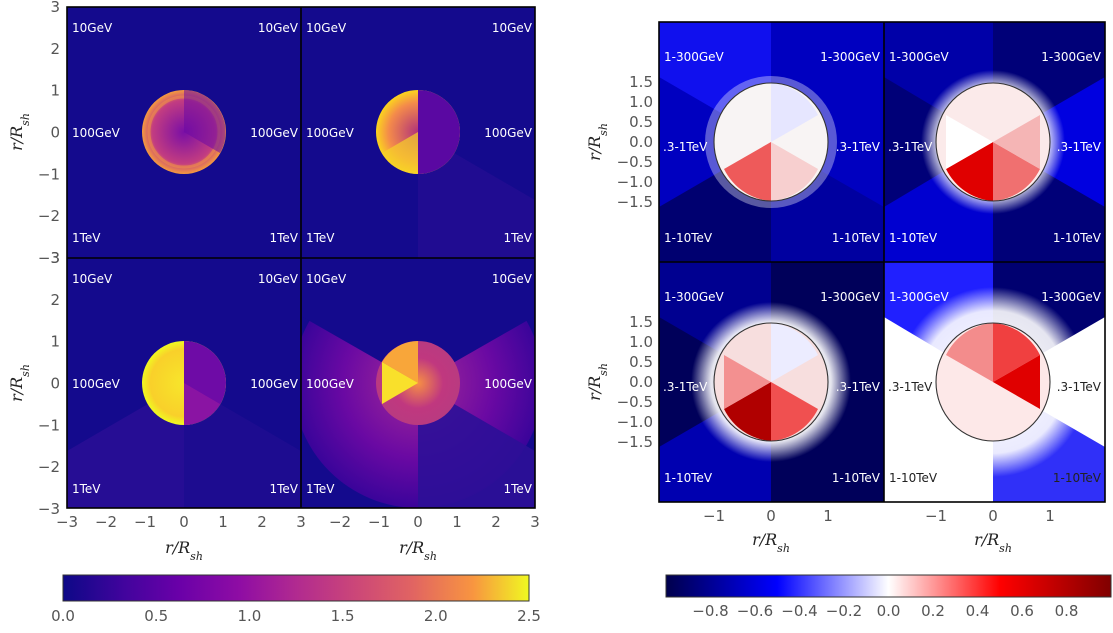 The height and width of the screenshot is (633, 1113). Describe the element at coordinates (535, 522) in the screenshot. I see `left-x-tick: 3` at that location.